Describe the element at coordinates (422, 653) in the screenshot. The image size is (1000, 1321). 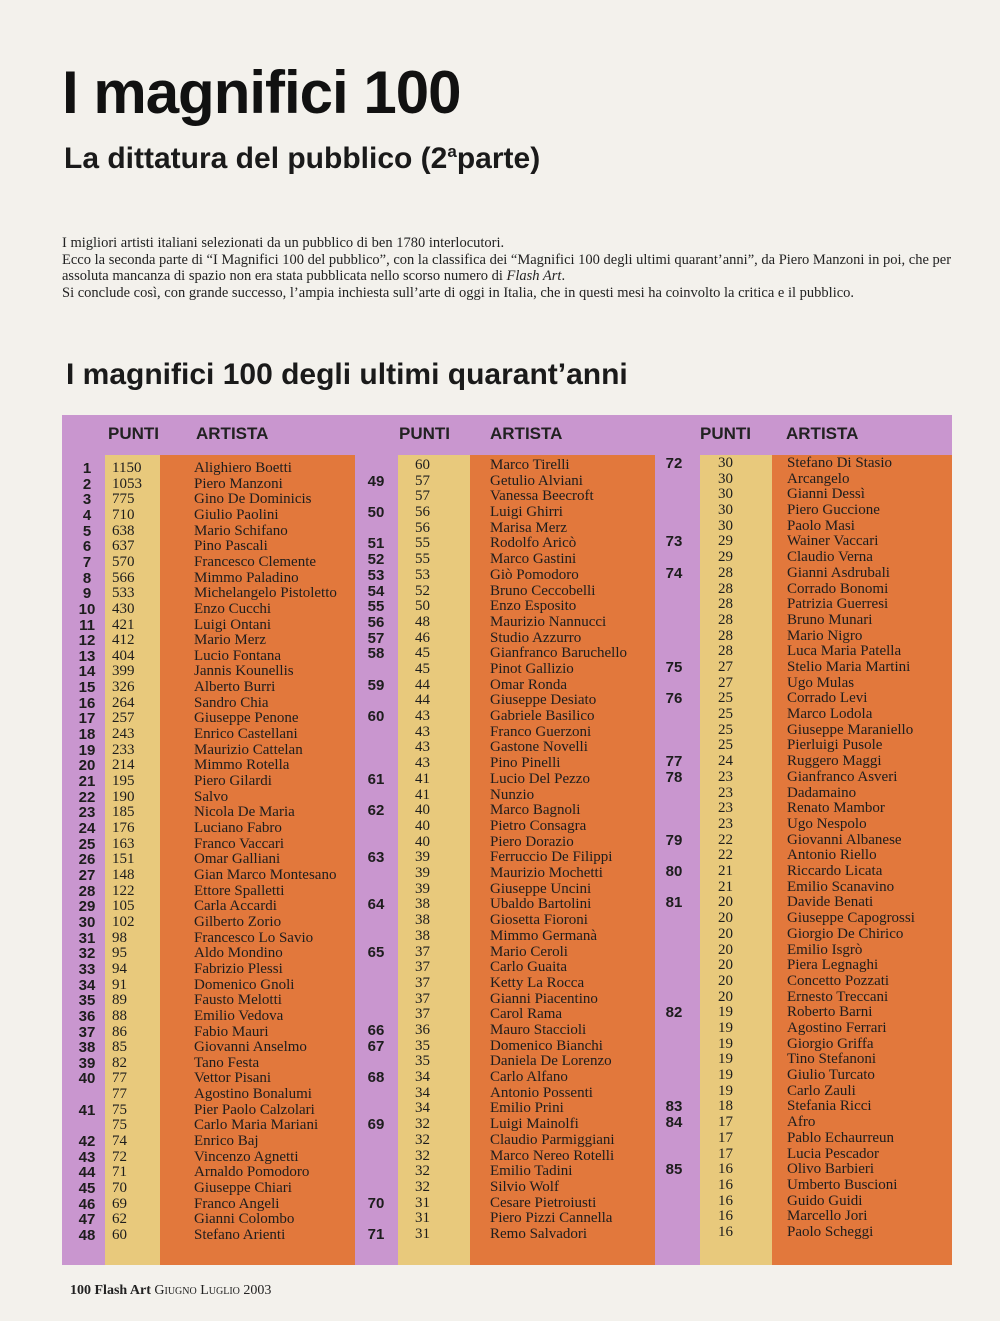
I see `points-cell: 45` at that location.